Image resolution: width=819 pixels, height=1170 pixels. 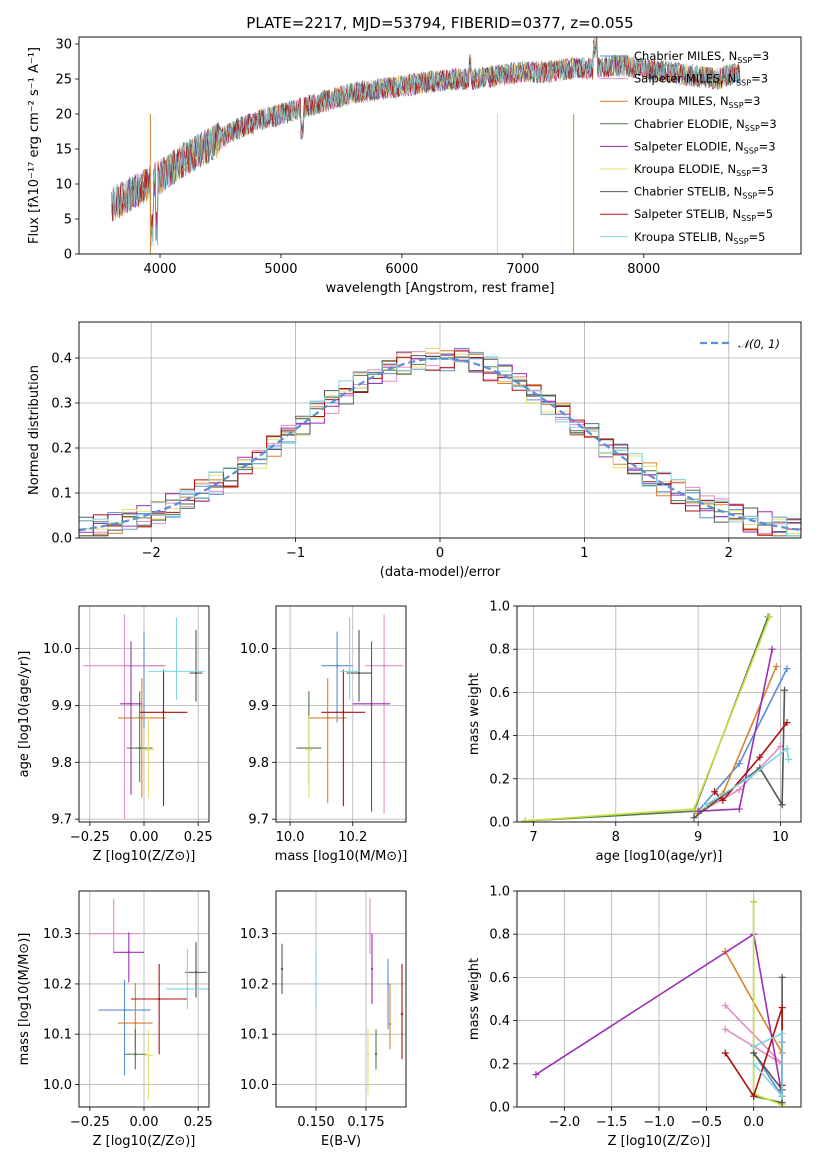 What do you see at coordinates (61, 449) in the screenshot?
I see `y-tick-label: 0.2` at bounding box center [61, 449].